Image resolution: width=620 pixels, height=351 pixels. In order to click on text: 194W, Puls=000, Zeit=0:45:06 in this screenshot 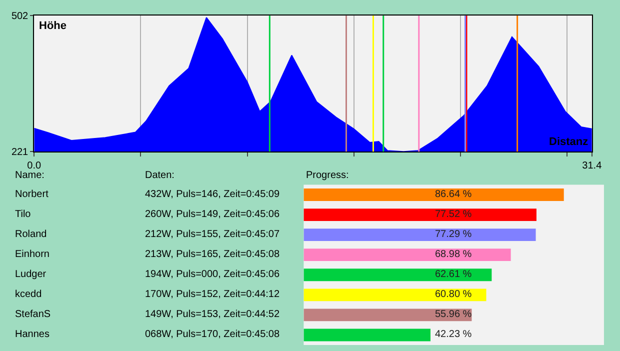, I will do `click(212, 274)`.